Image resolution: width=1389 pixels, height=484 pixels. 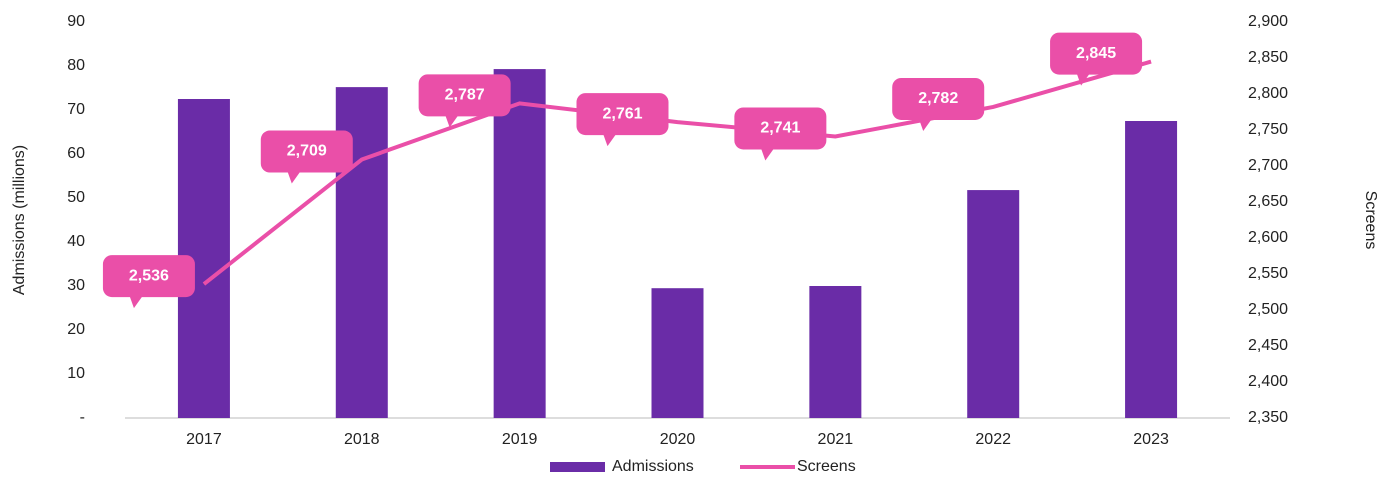 I want to click on y2-tick-label: 2,450, so click(x=1268, y=345).